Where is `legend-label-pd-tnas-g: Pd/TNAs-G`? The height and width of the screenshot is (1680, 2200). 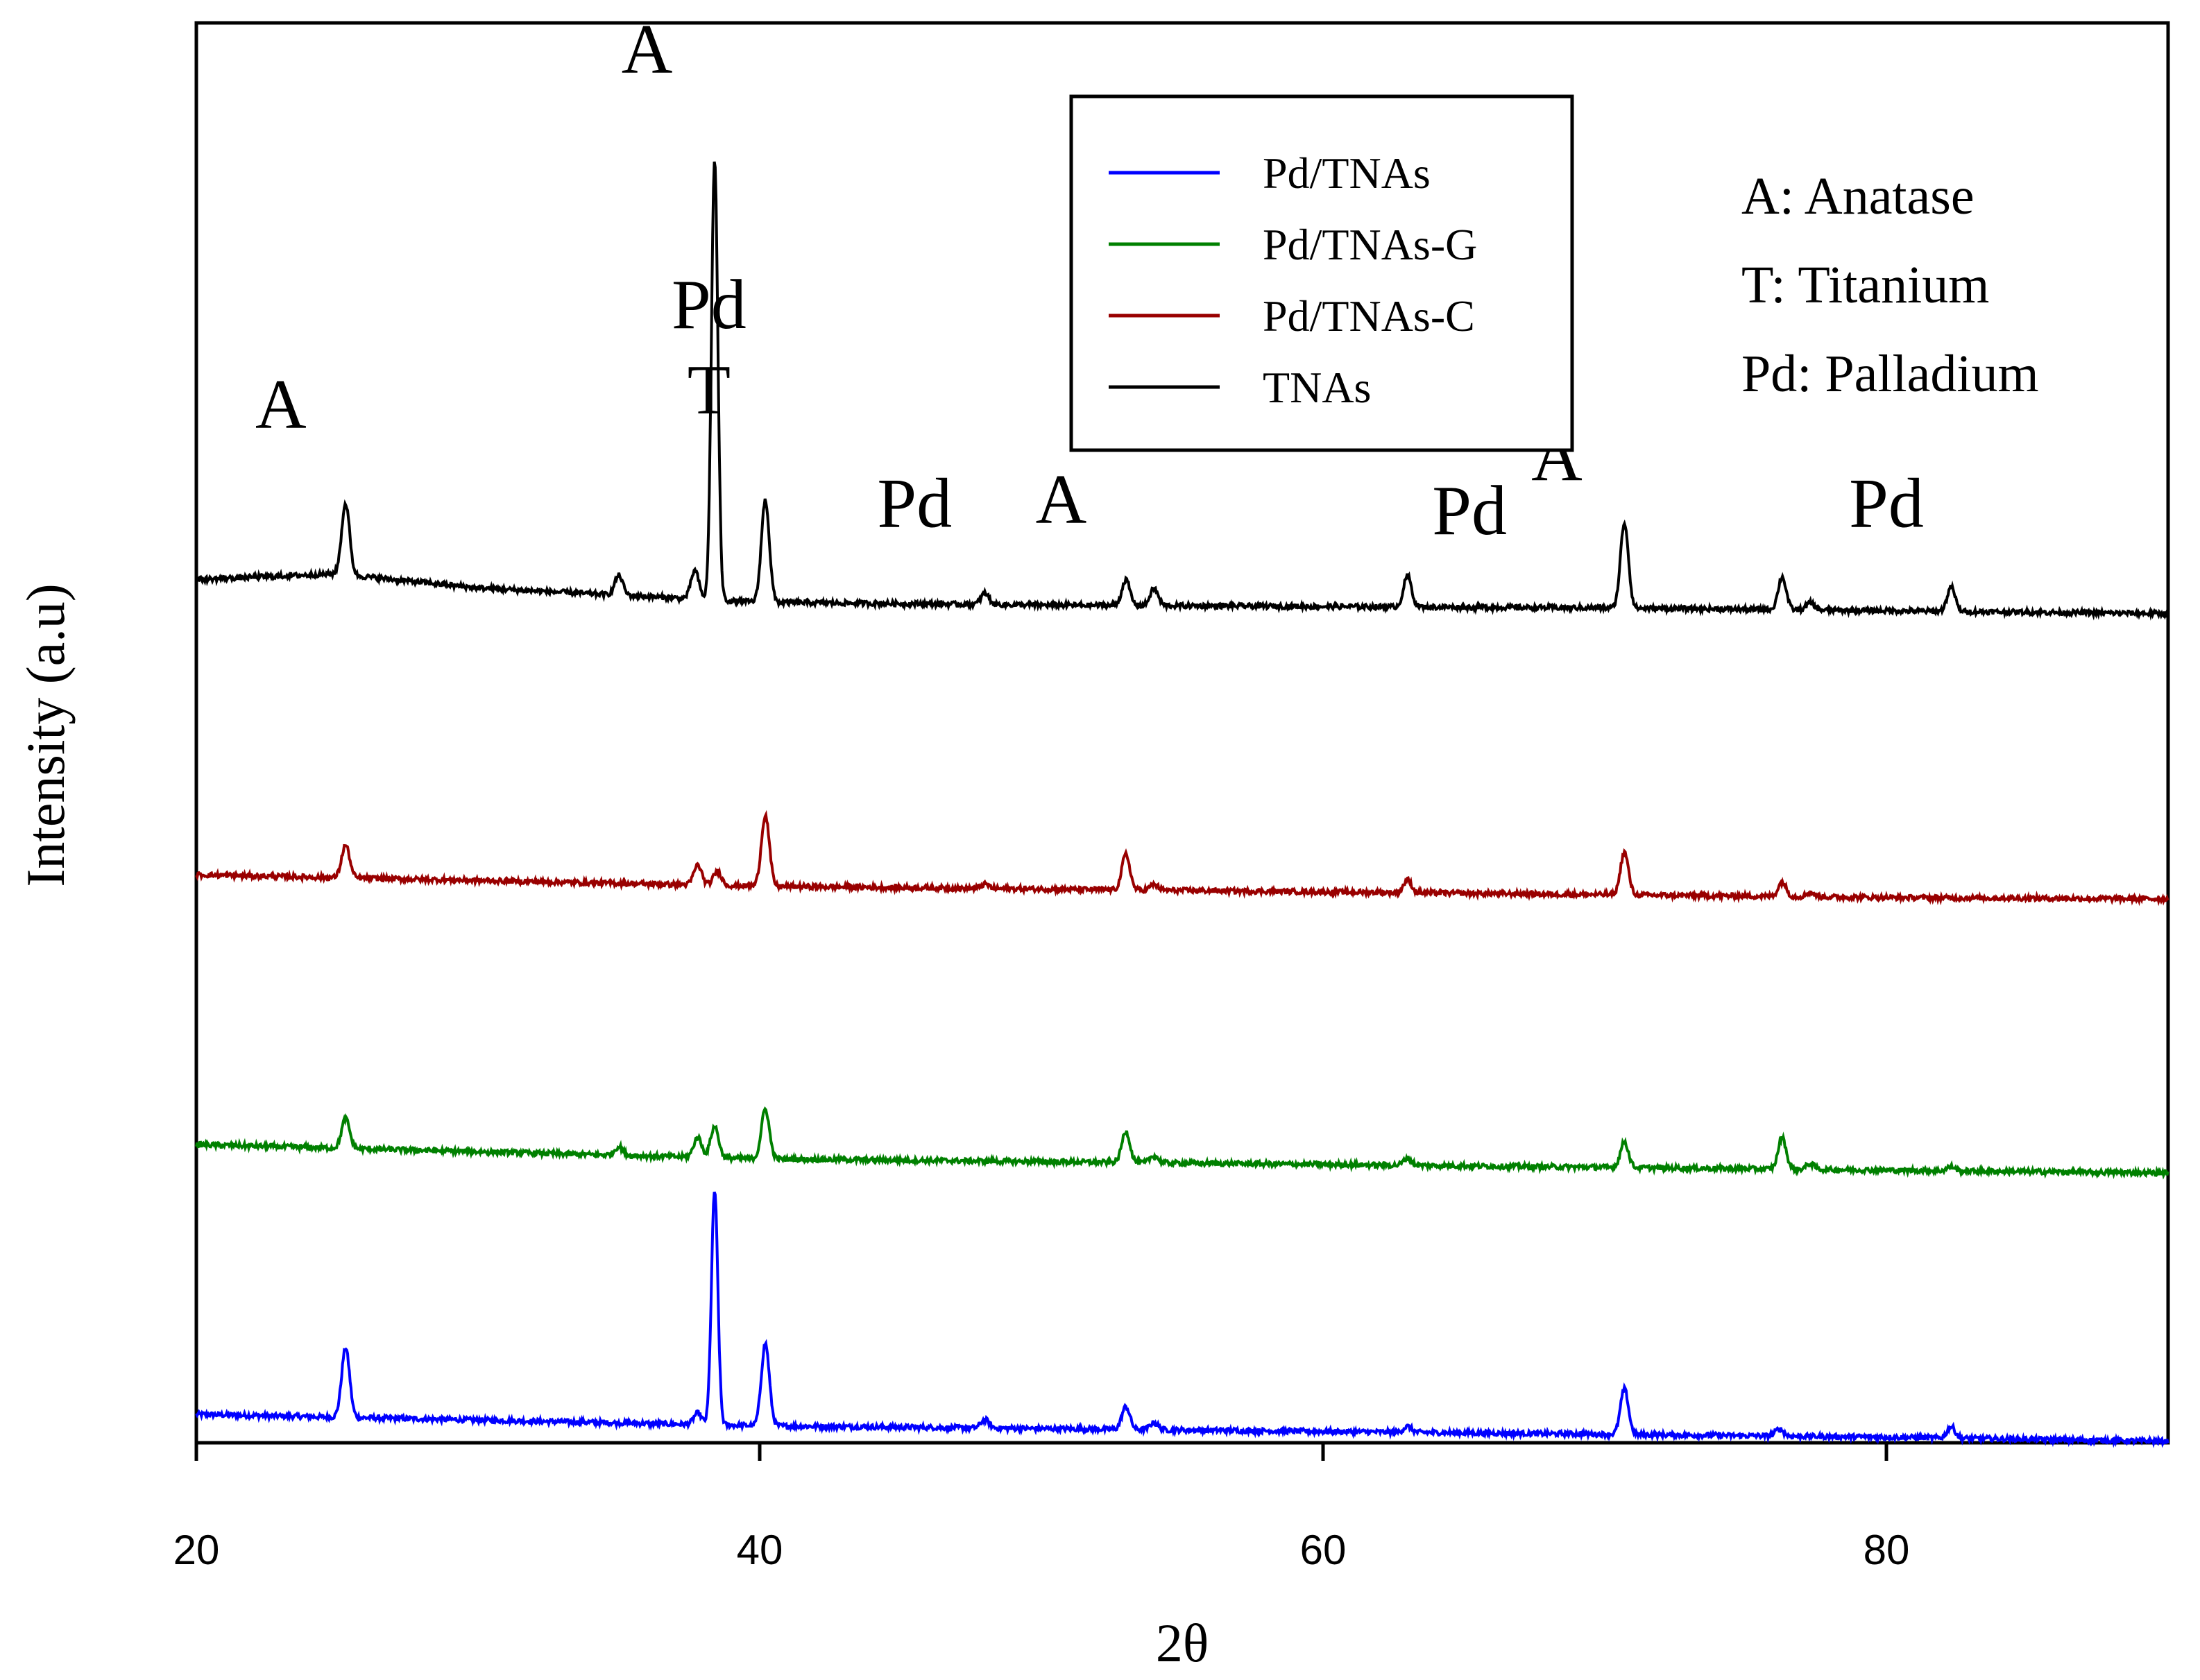
legend-label-pd-tnas-g: Pd/TNAs-G is located at coordinates (1370, 244).